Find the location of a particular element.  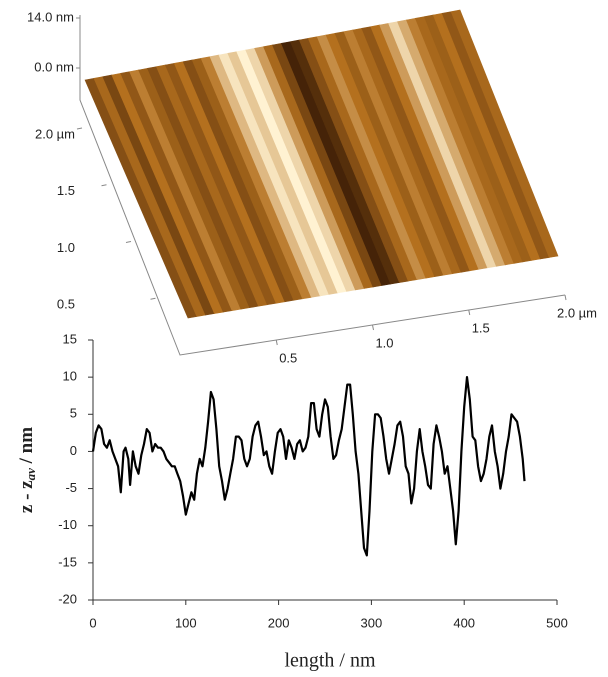

y-label-unit: / nm is located at coordinates (26, 447).